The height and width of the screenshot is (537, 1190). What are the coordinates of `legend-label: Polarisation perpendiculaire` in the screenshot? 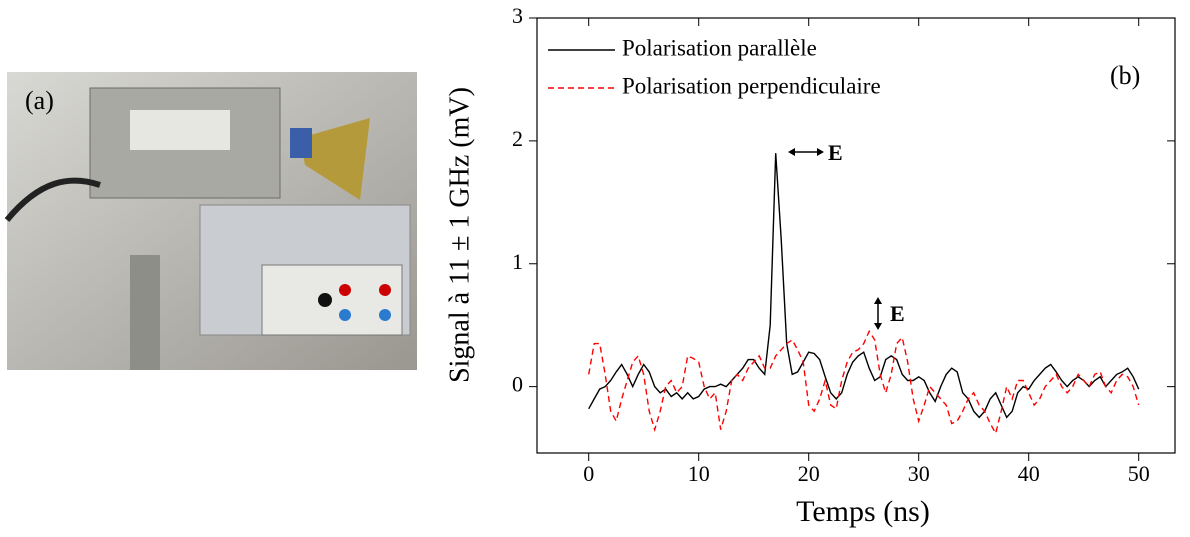 It's located at (751, 85).